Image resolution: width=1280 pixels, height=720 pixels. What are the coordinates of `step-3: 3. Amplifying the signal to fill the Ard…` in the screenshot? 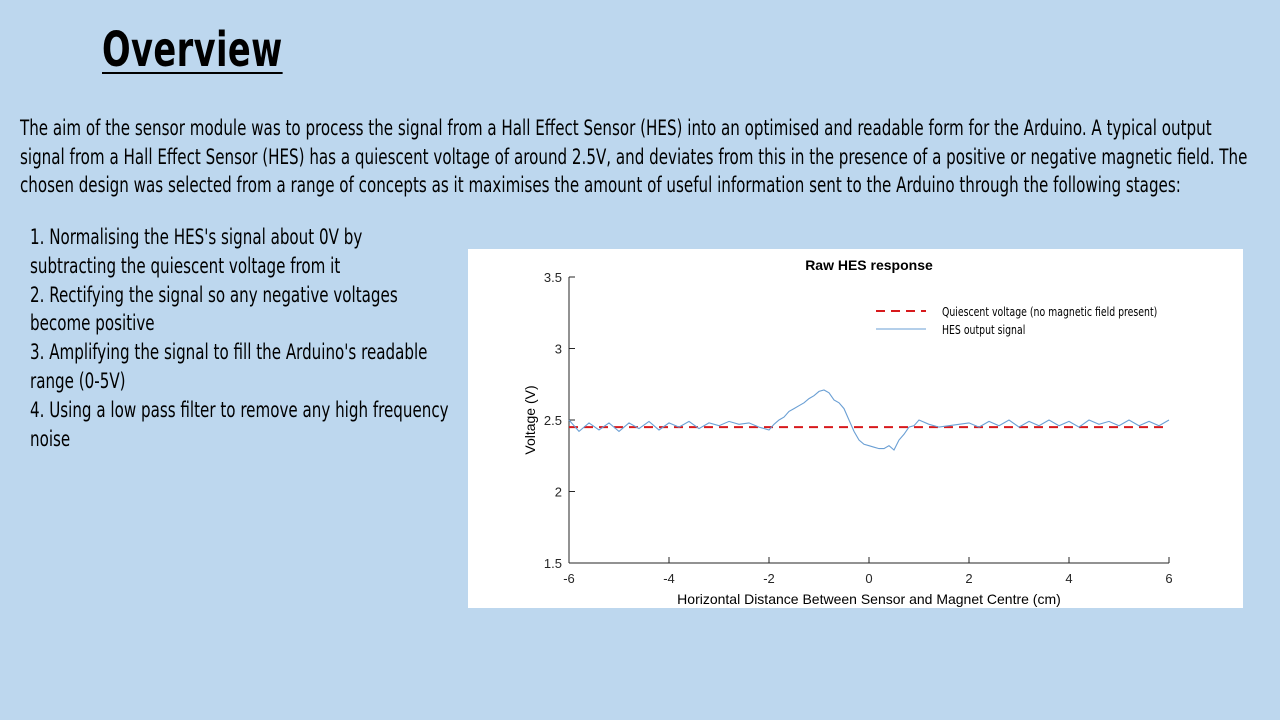 It's located at (229, 366).